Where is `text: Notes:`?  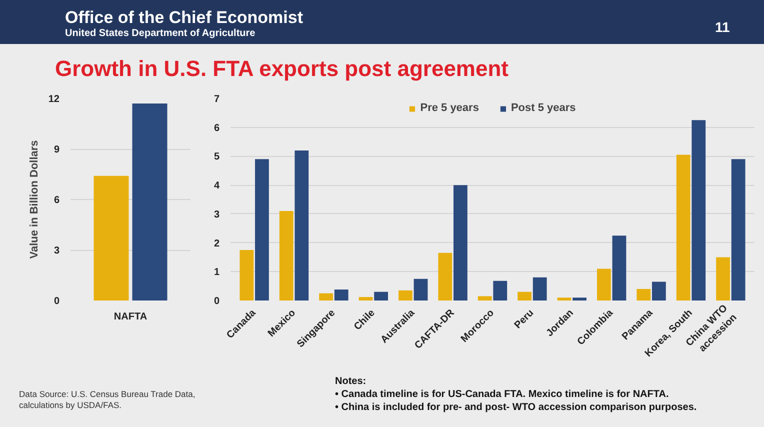
text: Notes: is located at coordinates (350, 381).